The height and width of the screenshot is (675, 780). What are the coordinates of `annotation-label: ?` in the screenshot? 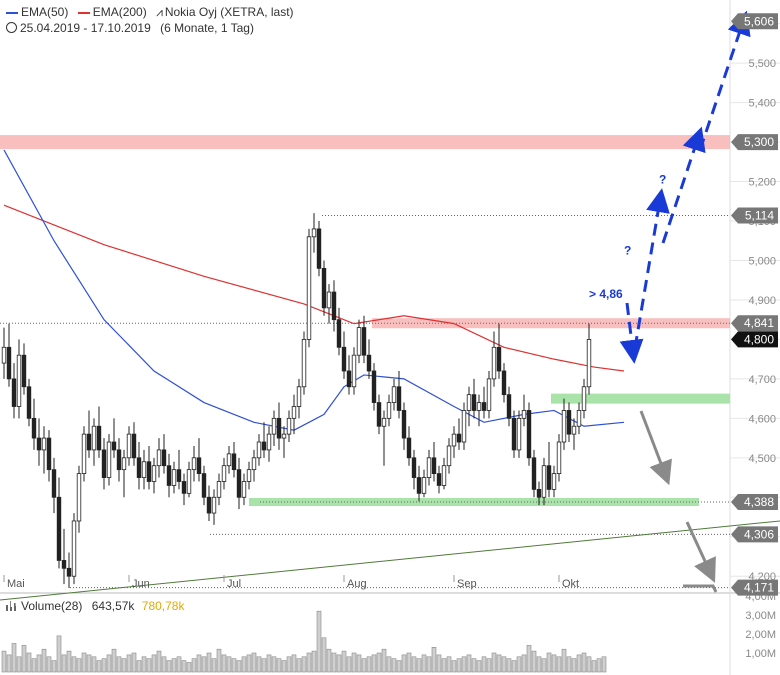 It's located at (662, 180).